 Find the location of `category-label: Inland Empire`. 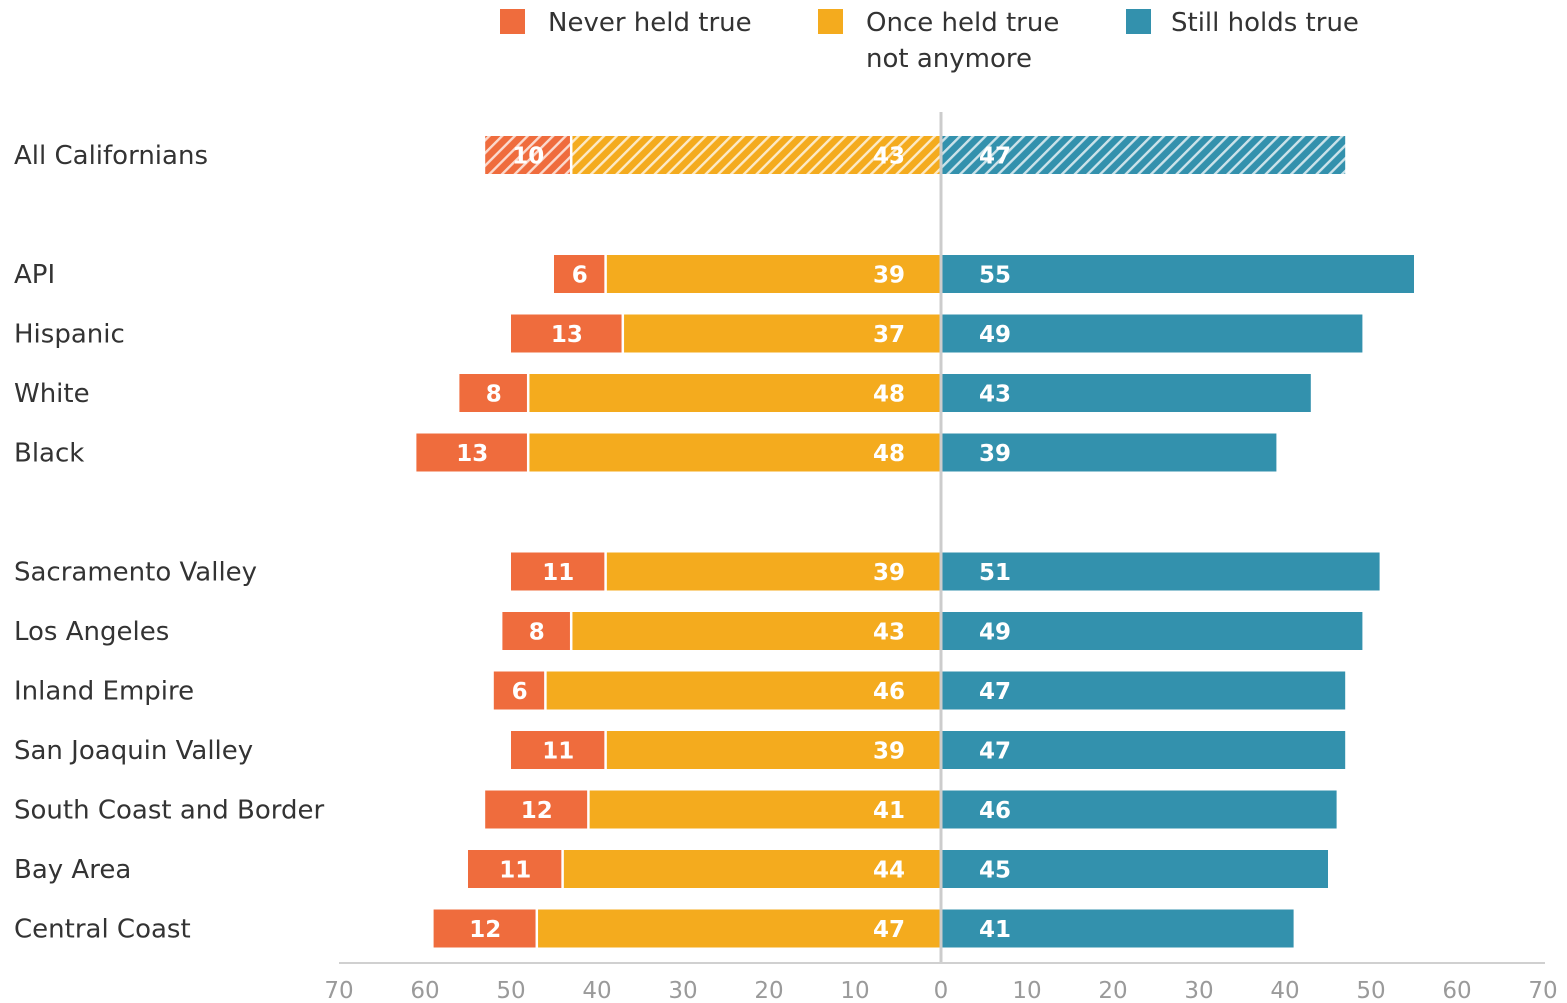

category-label: Inland Empire is located at coordinates (104, 692).